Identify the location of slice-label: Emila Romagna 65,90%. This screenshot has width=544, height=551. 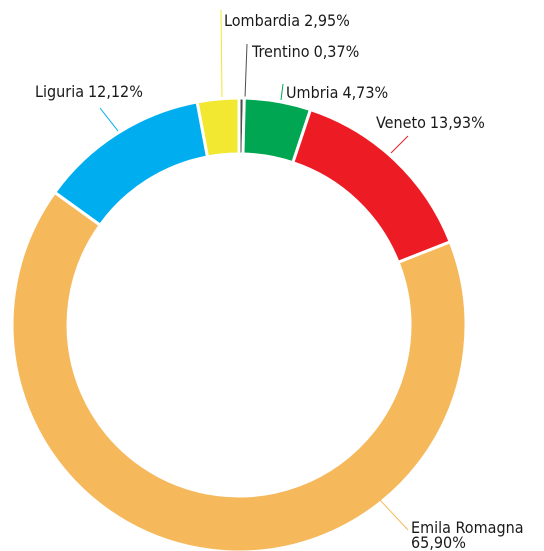
(467, 534).